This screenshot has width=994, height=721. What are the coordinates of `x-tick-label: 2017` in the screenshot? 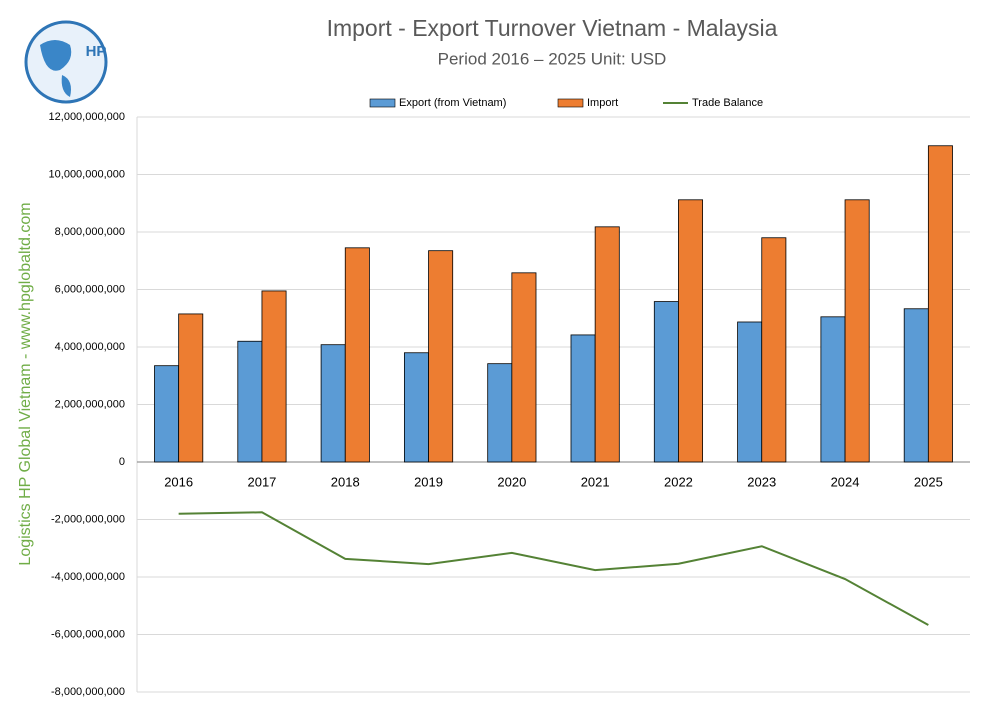 It's located at (261, 481).